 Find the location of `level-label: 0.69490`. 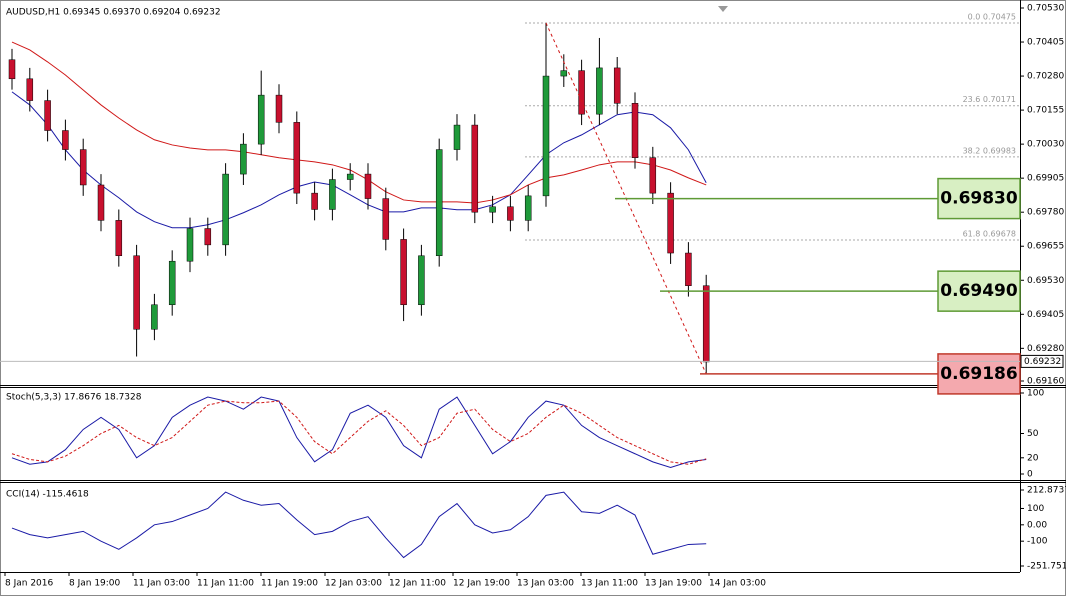

level-label: 0.69490 is located at coordinates (979, 291).